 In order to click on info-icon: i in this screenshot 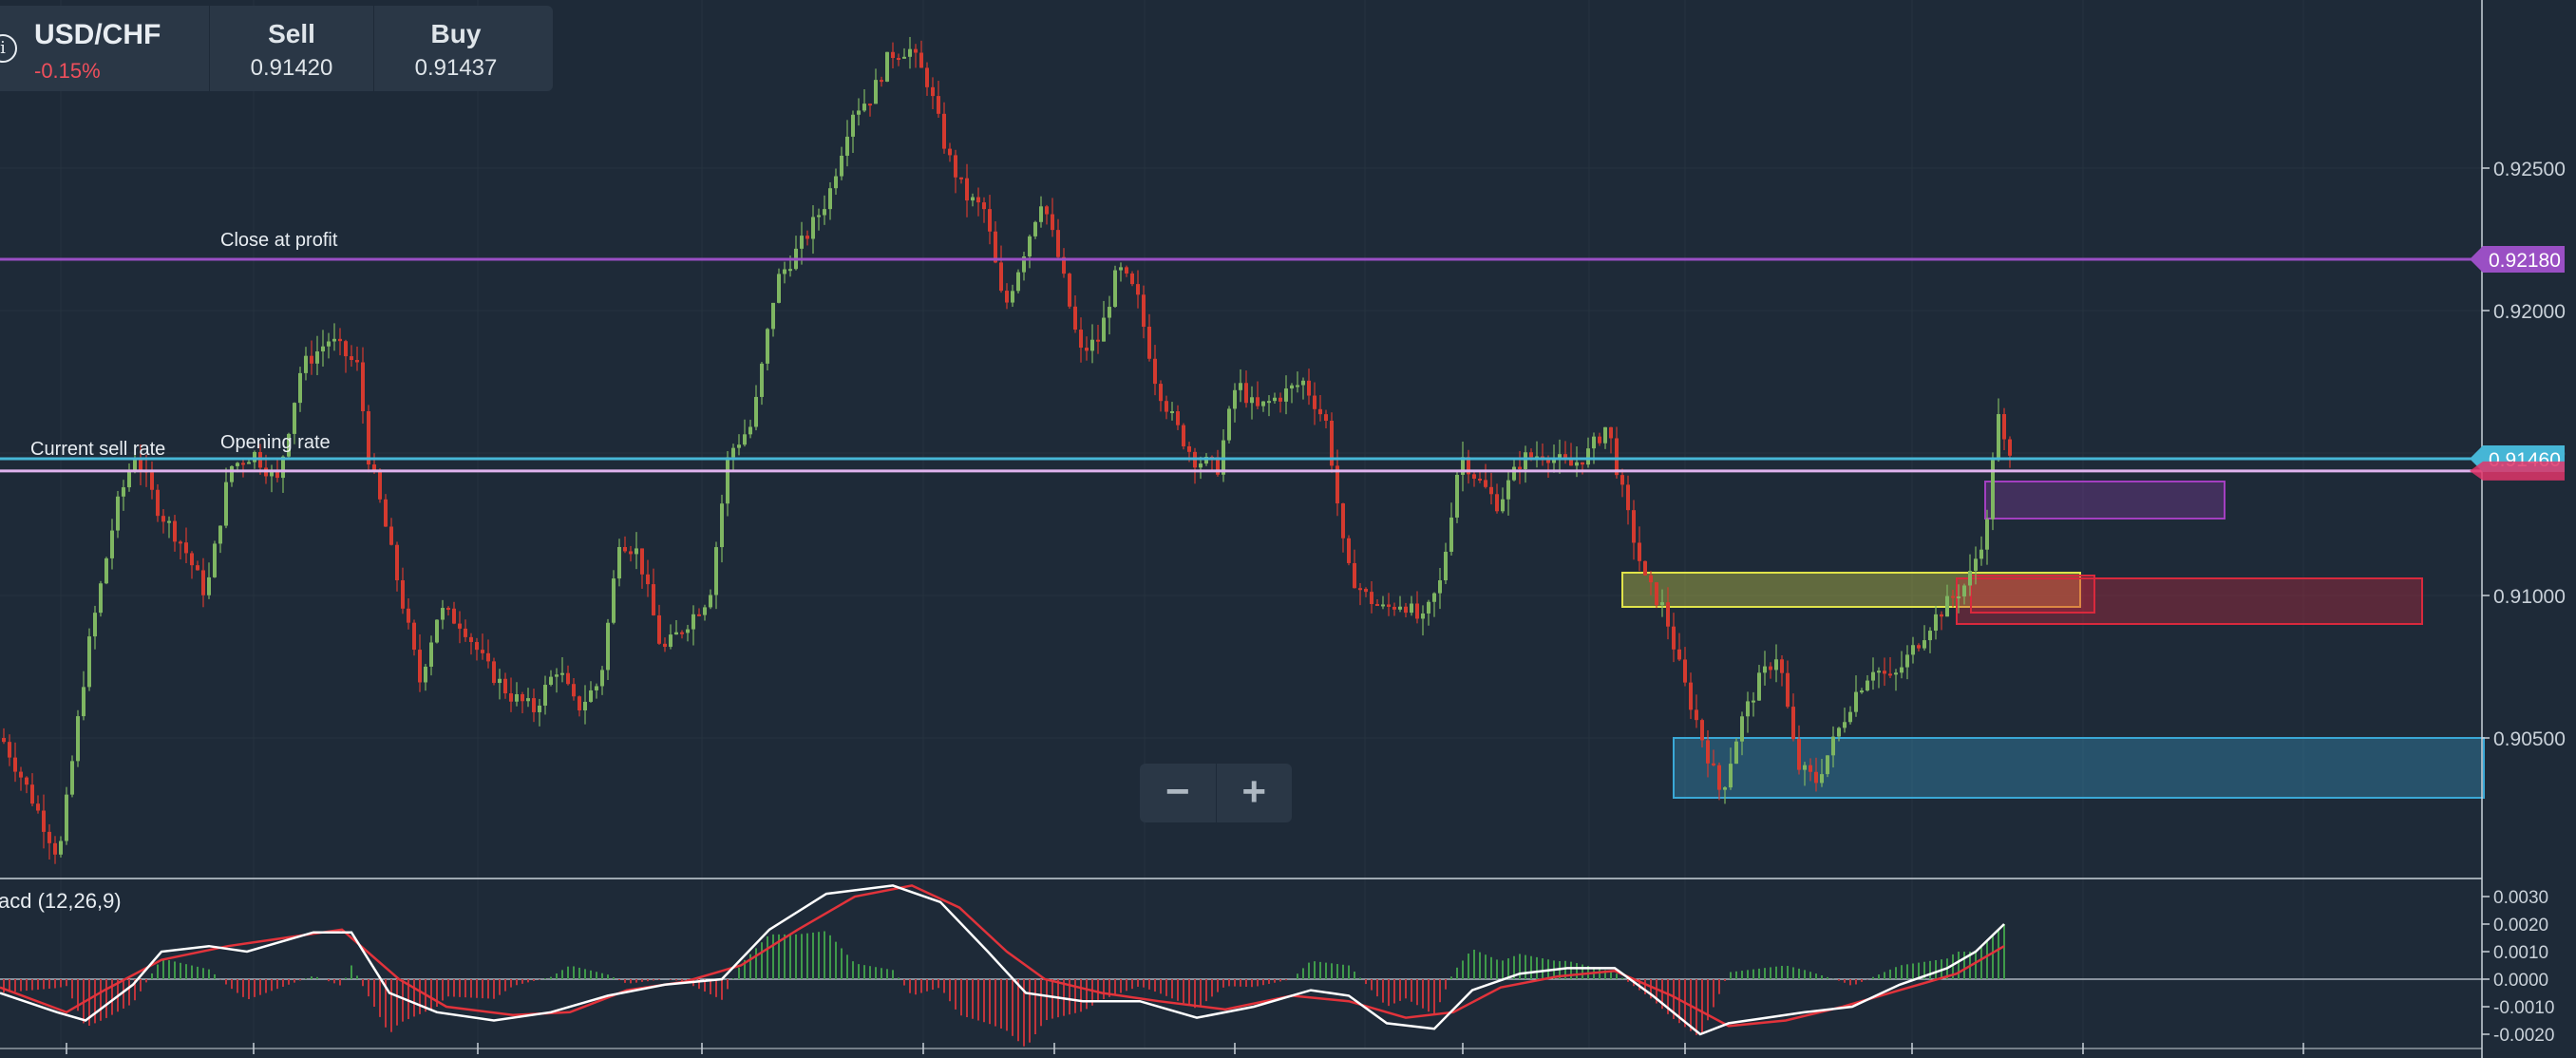, I will do `click(8, 49)`.